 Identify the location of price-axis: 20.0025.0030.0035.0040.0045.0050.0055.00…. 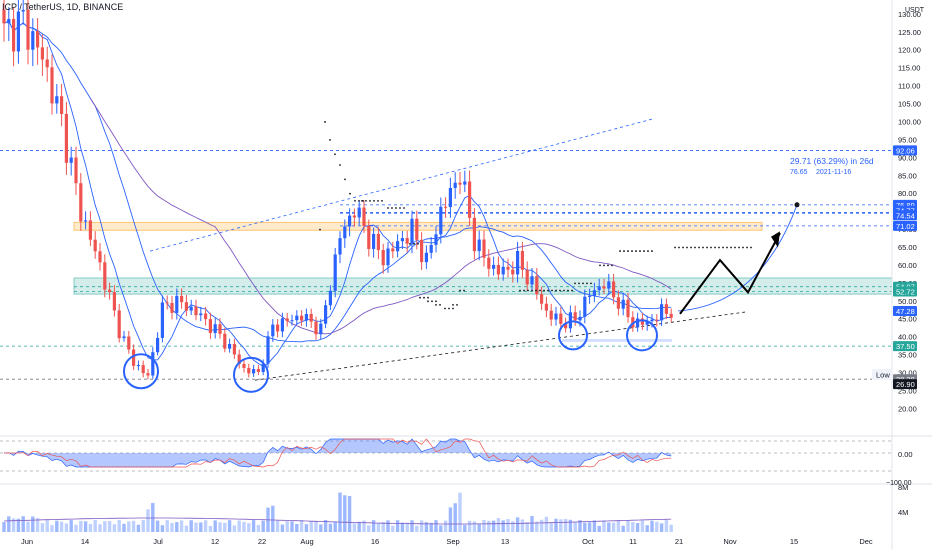
(906, 275).